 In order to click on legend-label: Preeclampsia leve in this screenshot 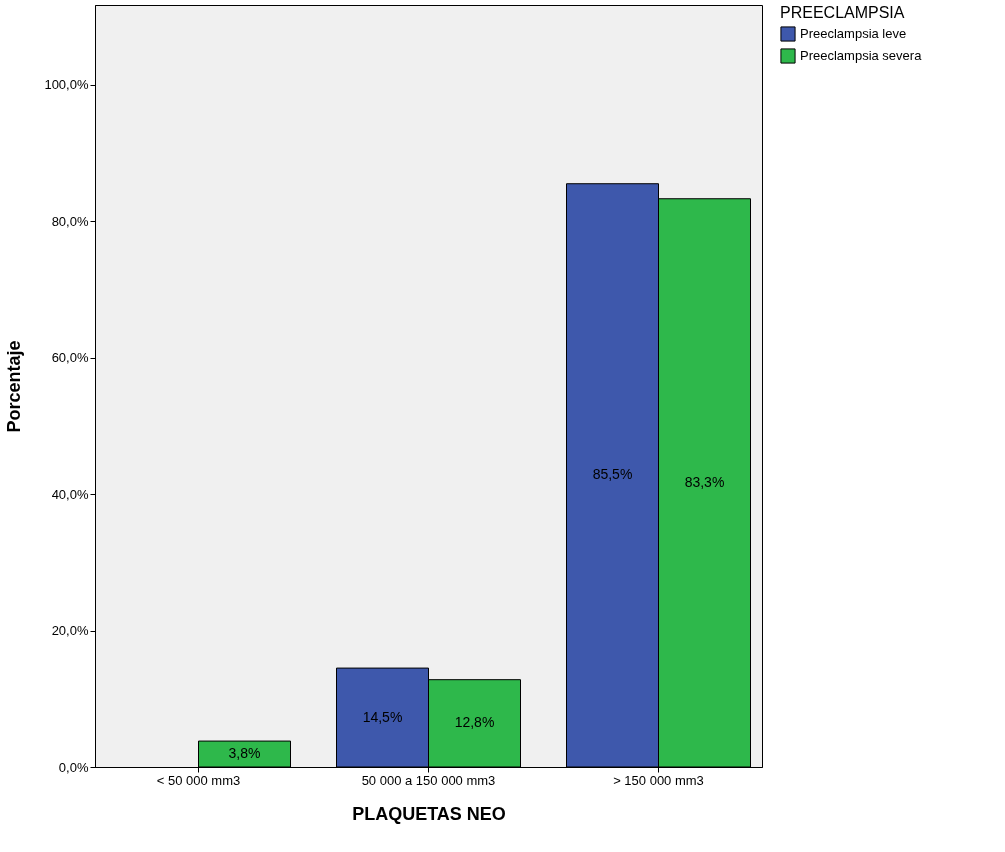, I will do `click(853, 33)`.